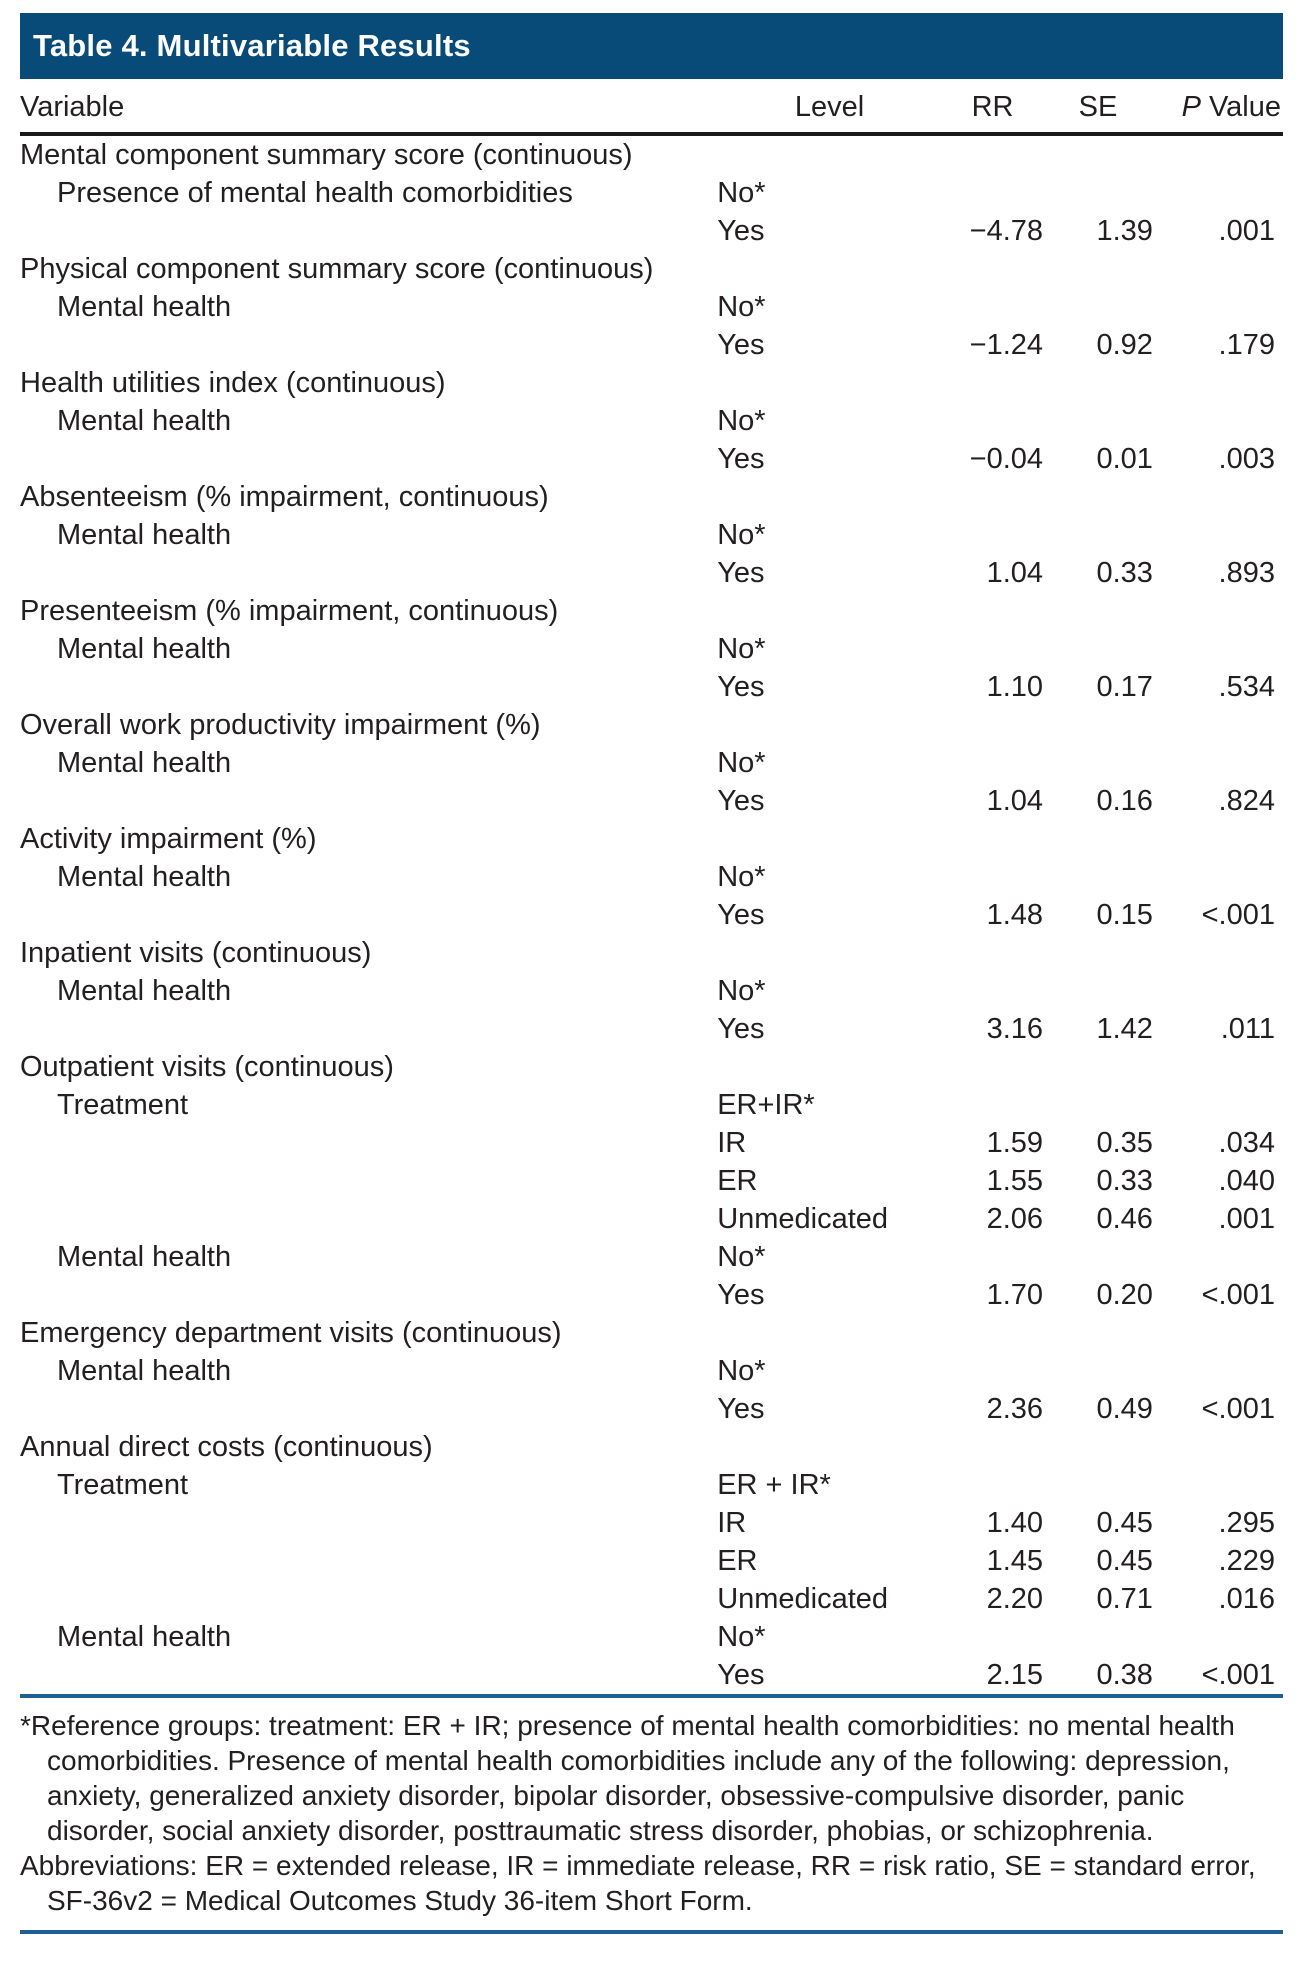 Image resolution: width=1303 pixels, height=1972 pixels. I want to click on data-row: Treatment ER+IR*, so click(651, 1105).